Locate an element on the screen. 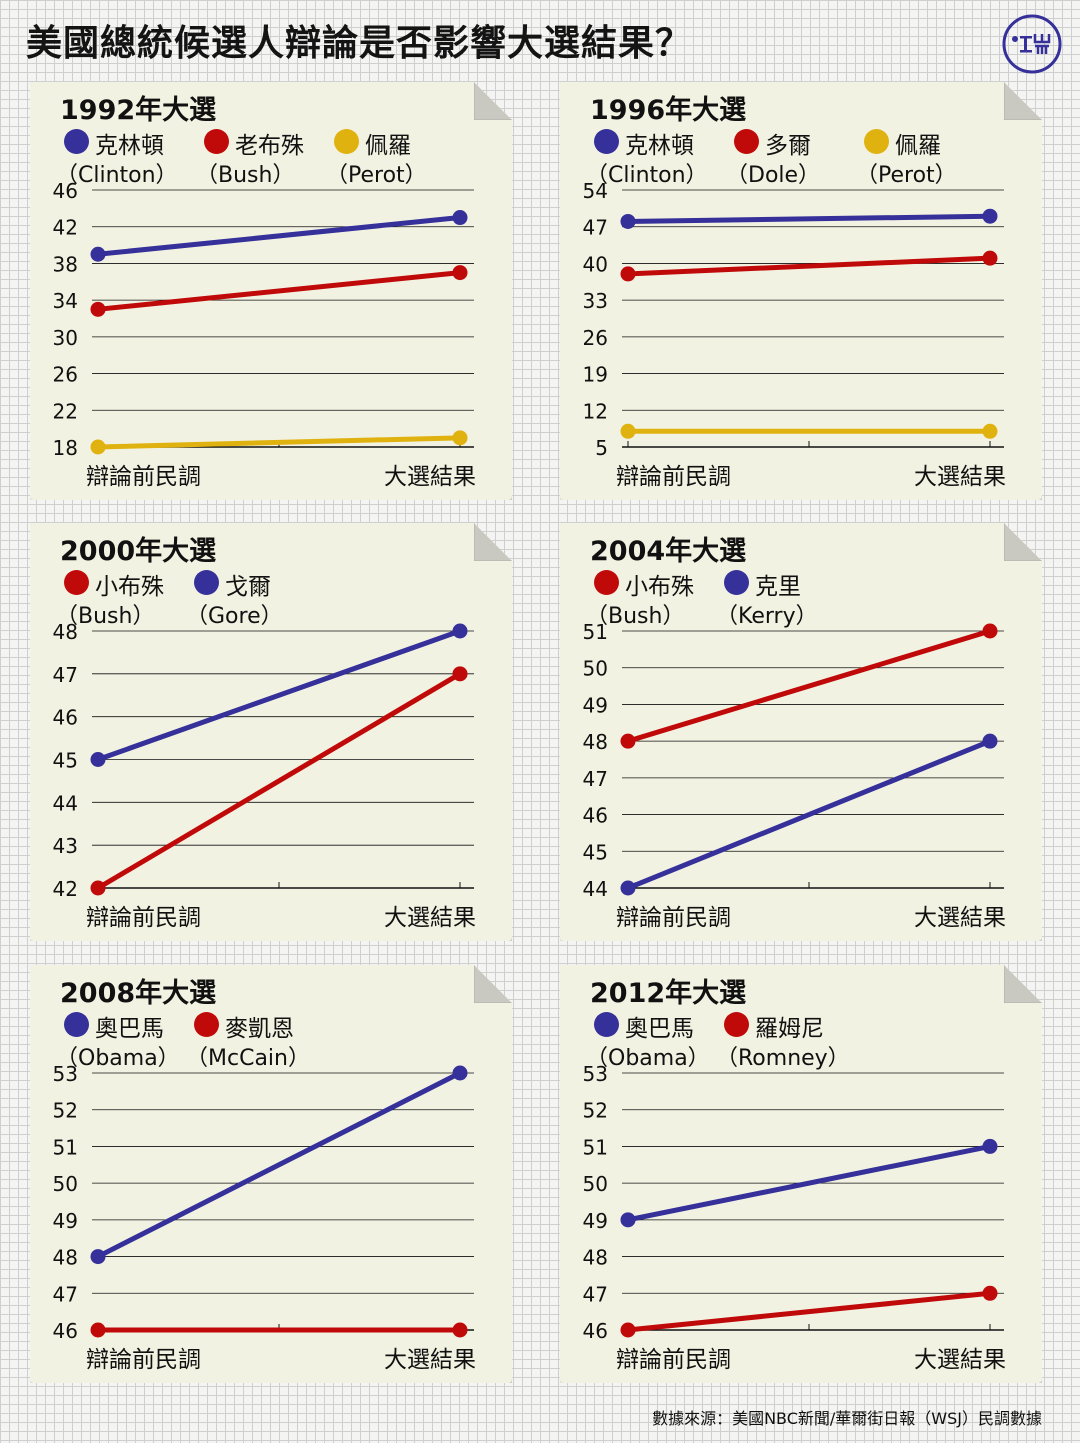  y-tick-label: 33 is located at coordinates (595, 301).